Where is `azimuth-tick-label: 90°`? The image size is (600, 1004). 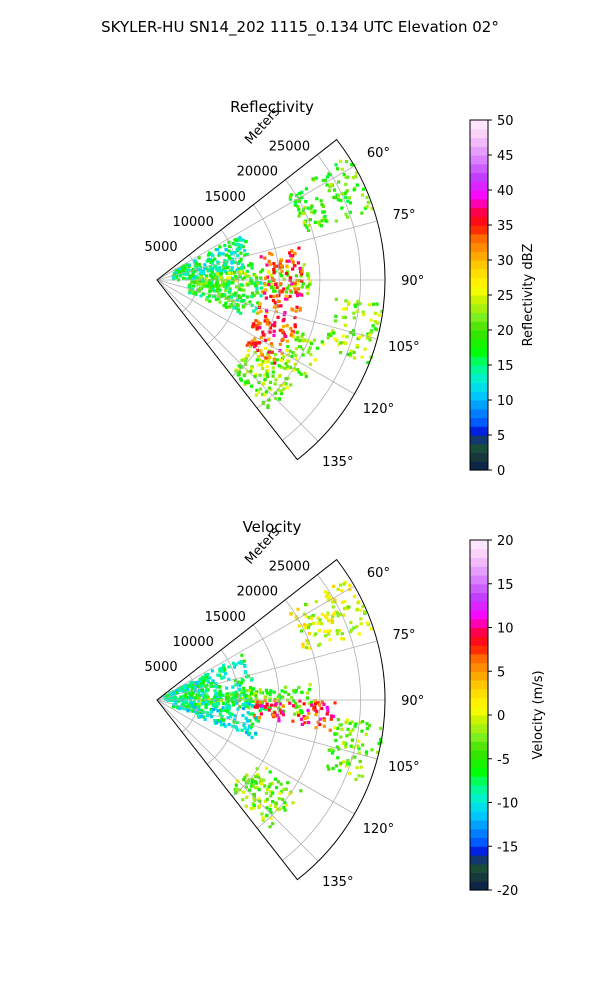
azimuth-tick-label: 90° is located at coordinates (412, 701).